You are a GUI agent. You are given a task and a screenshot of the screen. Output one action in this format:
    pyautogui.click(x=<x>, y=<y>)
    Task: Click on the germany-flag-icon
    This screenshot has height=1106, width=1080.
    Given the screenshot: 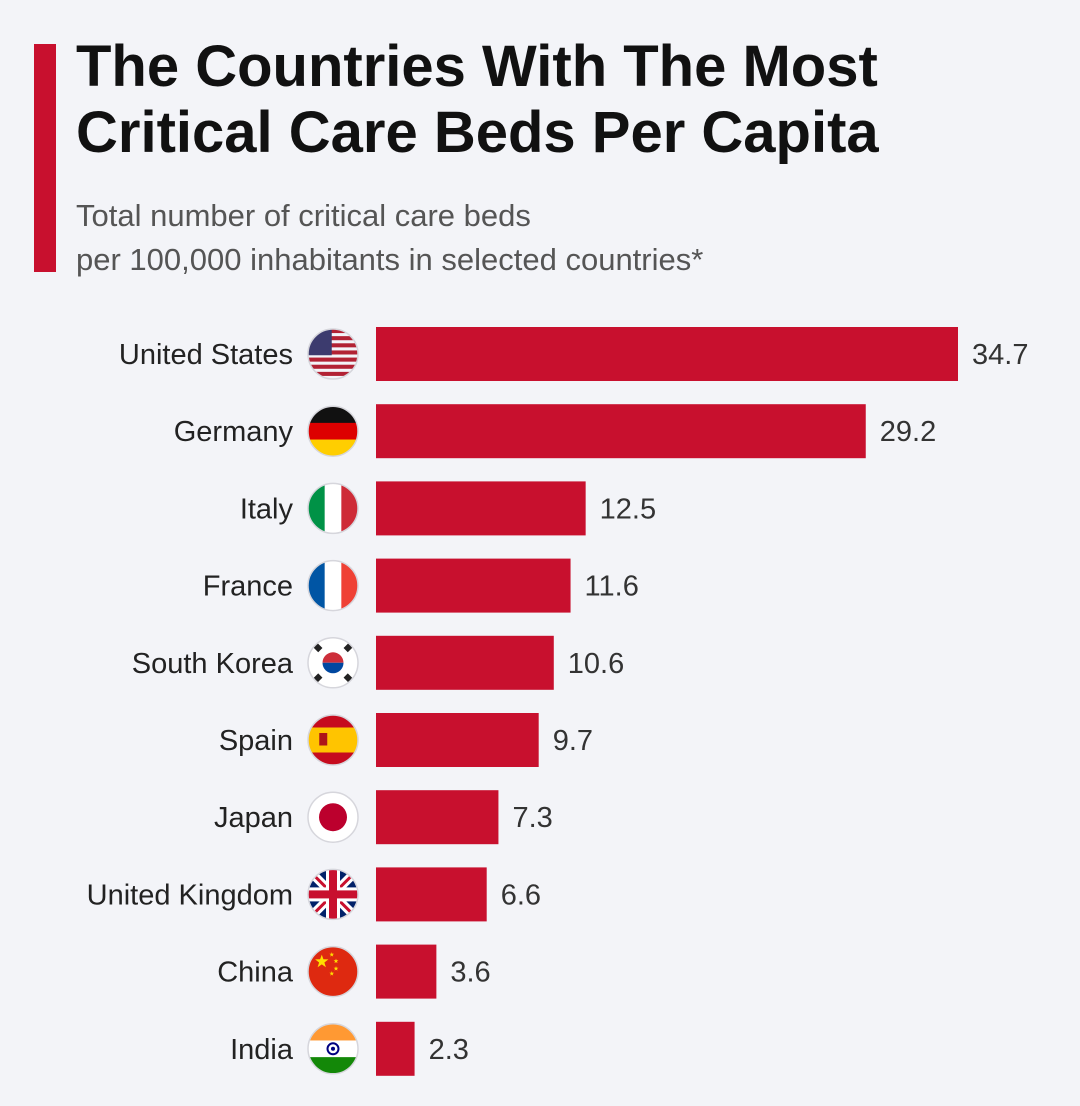 What is the action you would take?
    pyautogui.click(x=333, y=431)
    